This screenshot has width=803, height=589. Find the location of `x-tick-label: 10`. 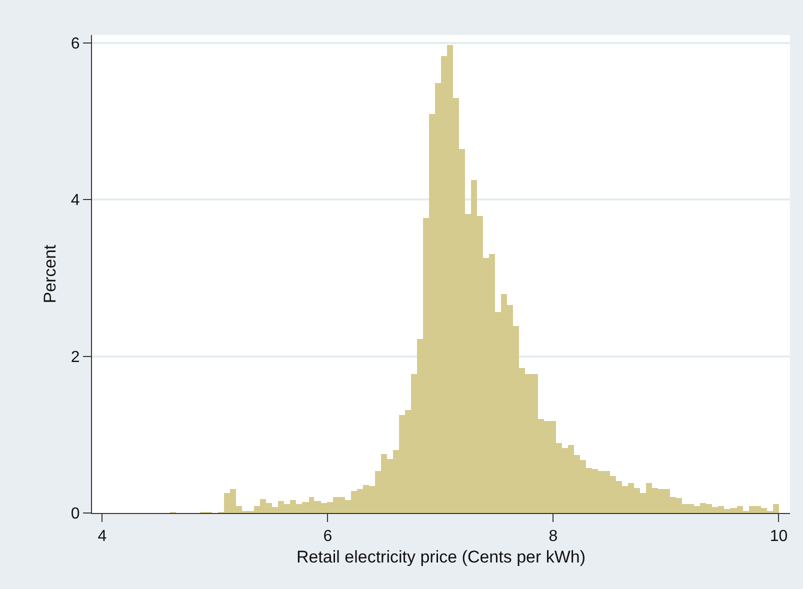

x-tick-label: 10 is located at coordinates (779, 537).